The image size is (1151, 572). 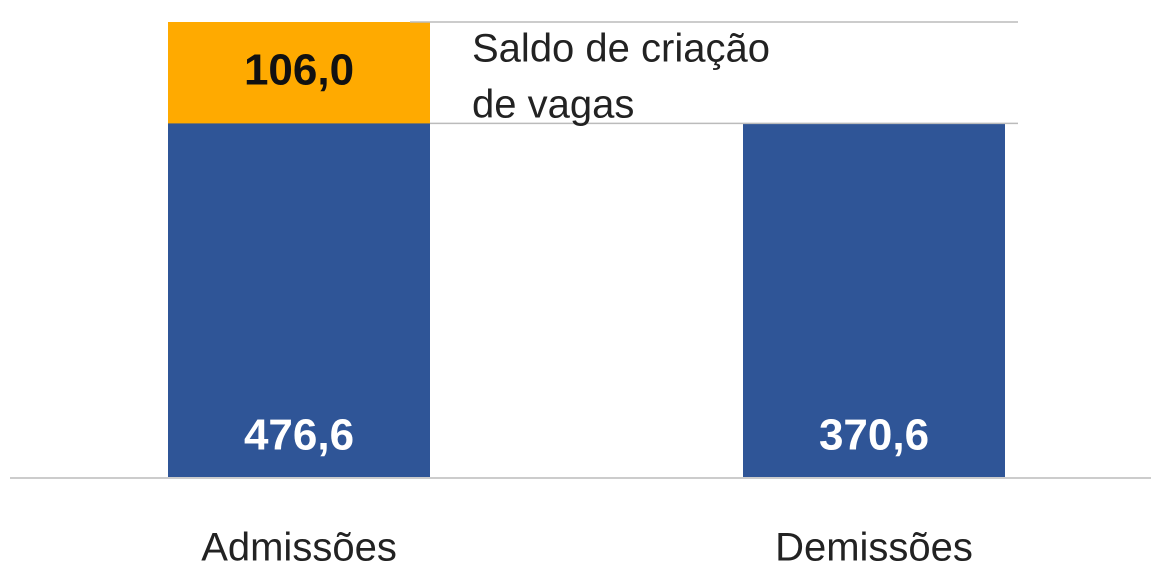 What do you see at coordinates (874, 300) in the screenshot?
I see `bar` at bounding box center [874, 300].